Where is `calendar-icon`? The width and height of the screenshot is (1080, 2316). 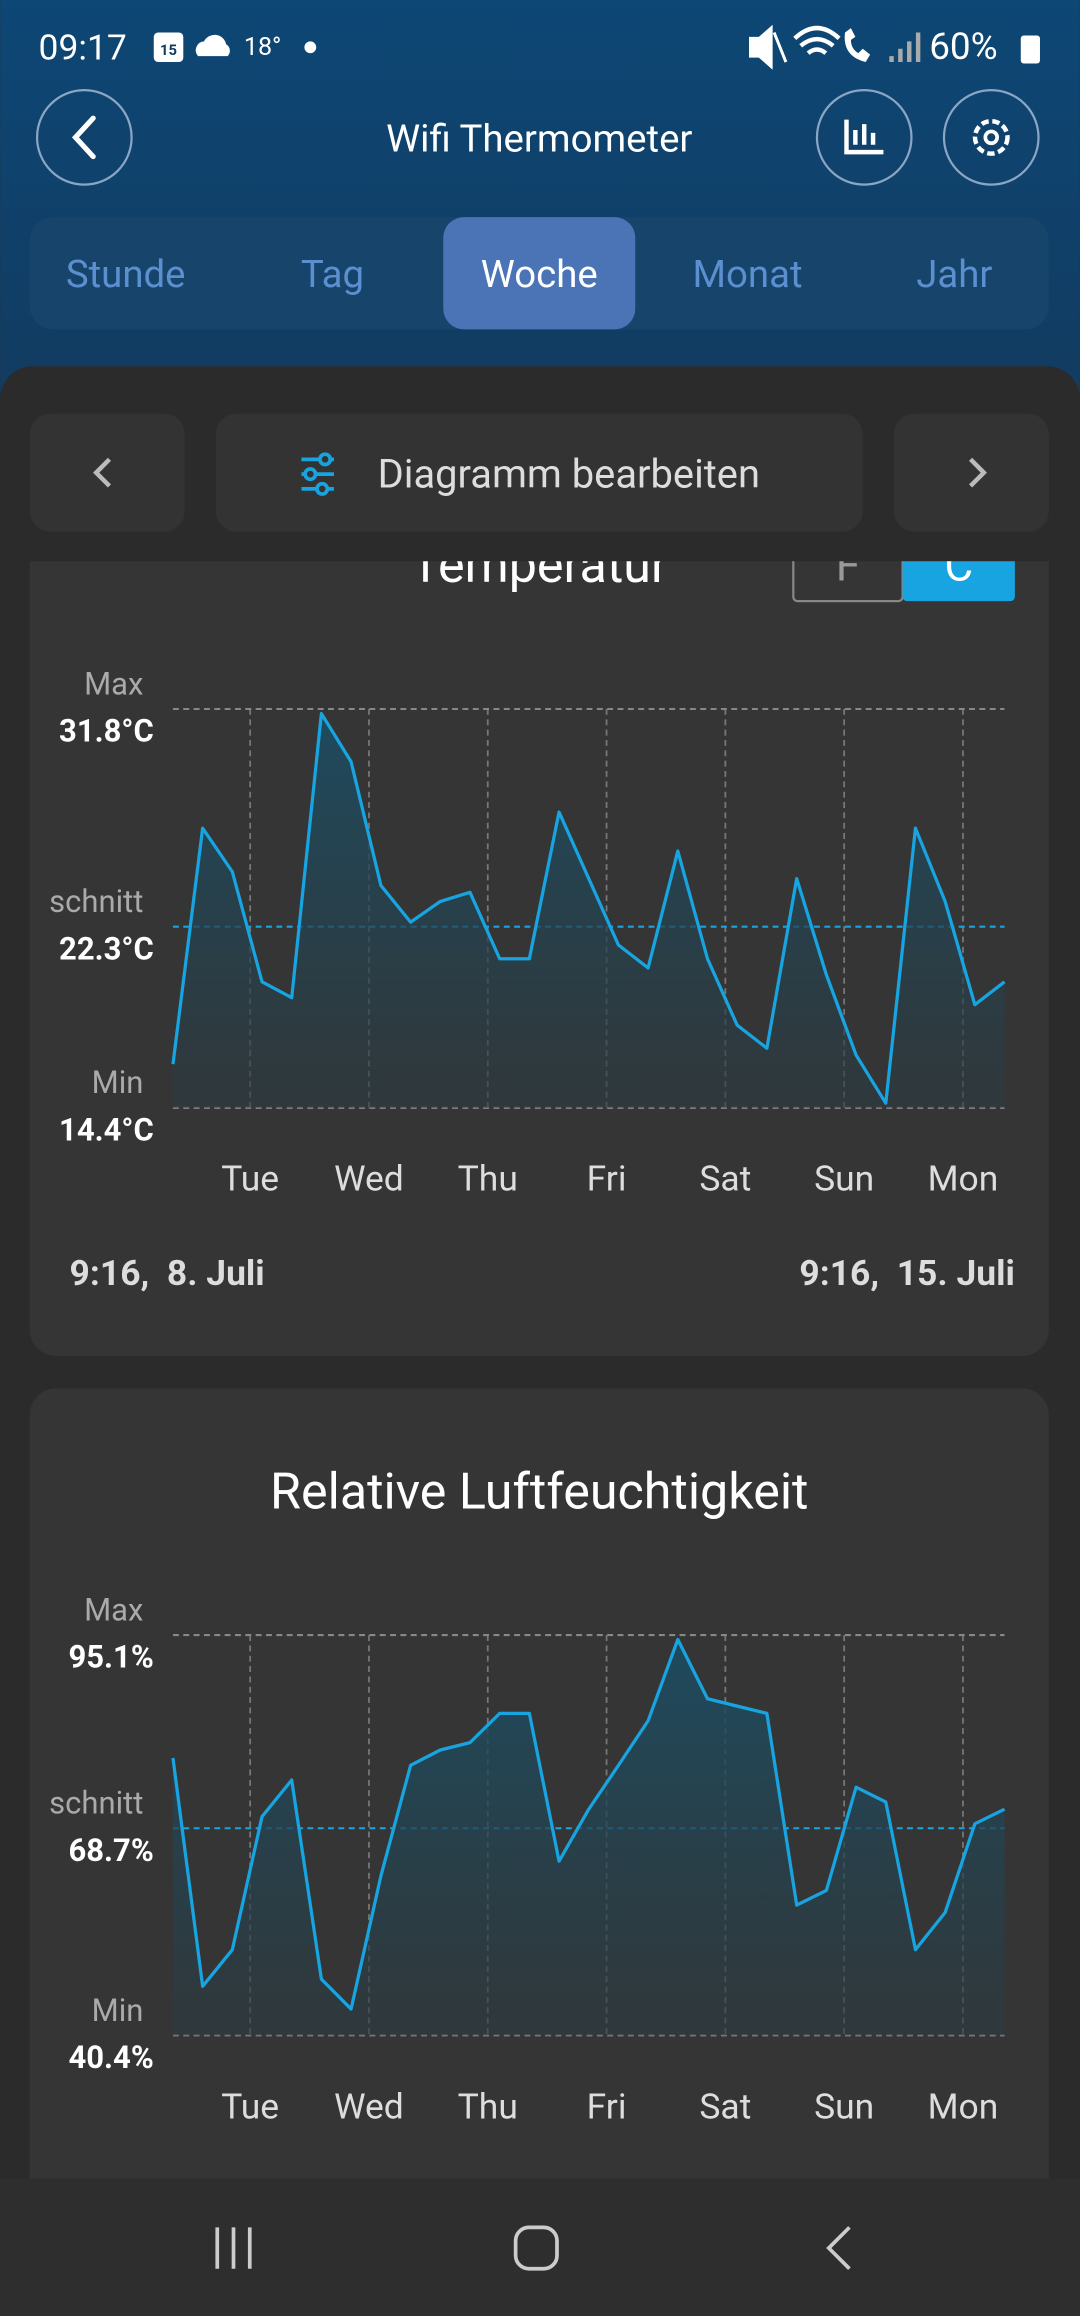
calendar-icon is located at coordinates (168, 47).